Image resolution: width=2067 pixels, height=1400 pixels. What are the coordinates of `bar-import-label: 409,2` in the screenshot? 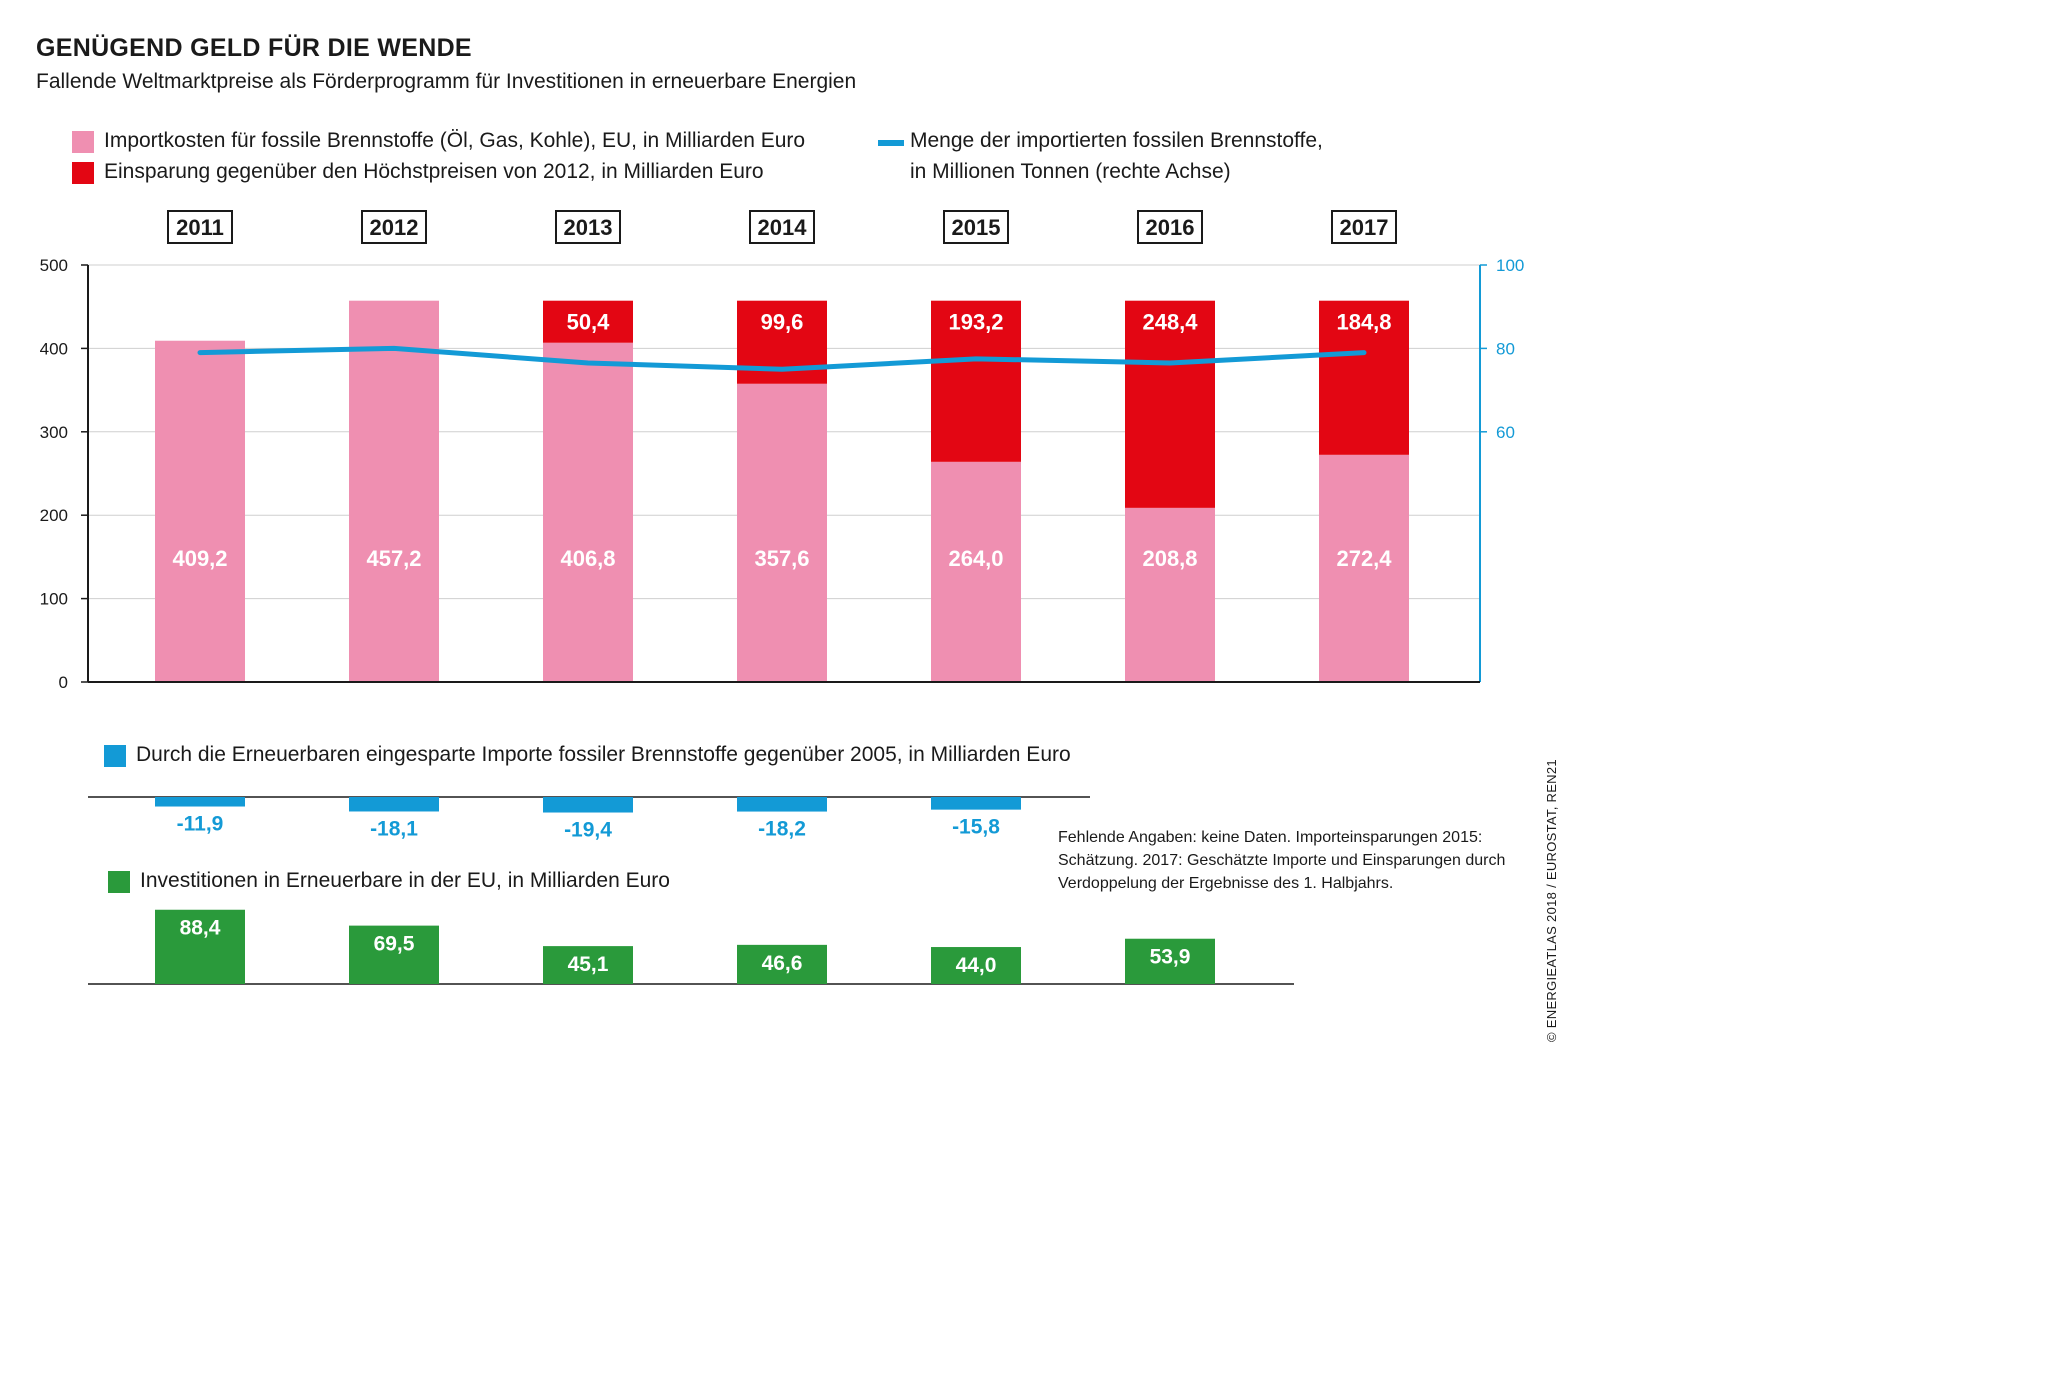 It's located at (199, 558).